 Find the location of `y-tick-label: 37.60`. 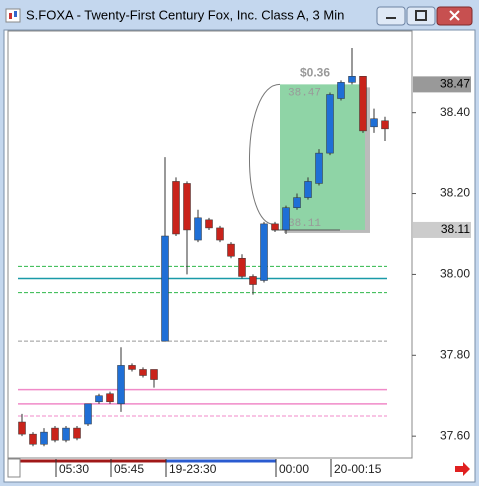

y-tick-label: 37.60 is located at coordinates (455, 435).